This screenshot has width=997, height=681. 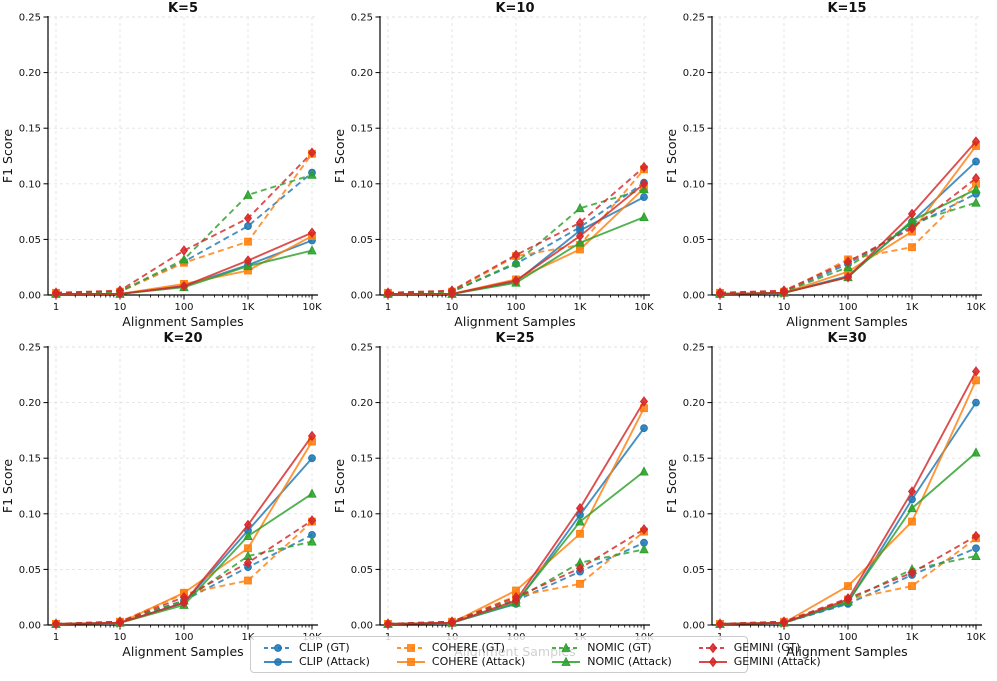 I want to click on y-tick-label: 0.20, so click(x=30, y=73).